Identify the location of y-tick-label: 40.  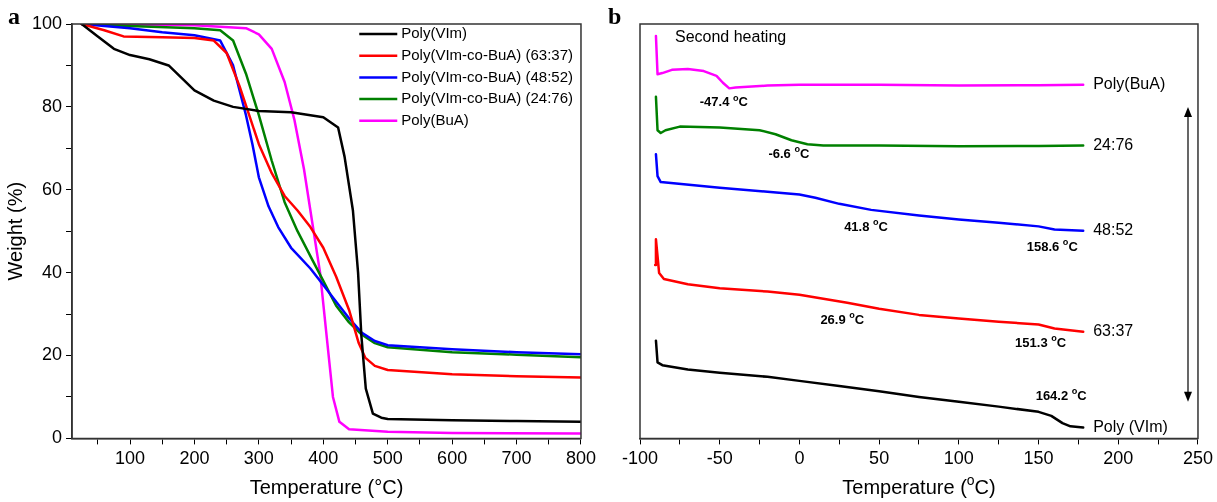
(52, 271).